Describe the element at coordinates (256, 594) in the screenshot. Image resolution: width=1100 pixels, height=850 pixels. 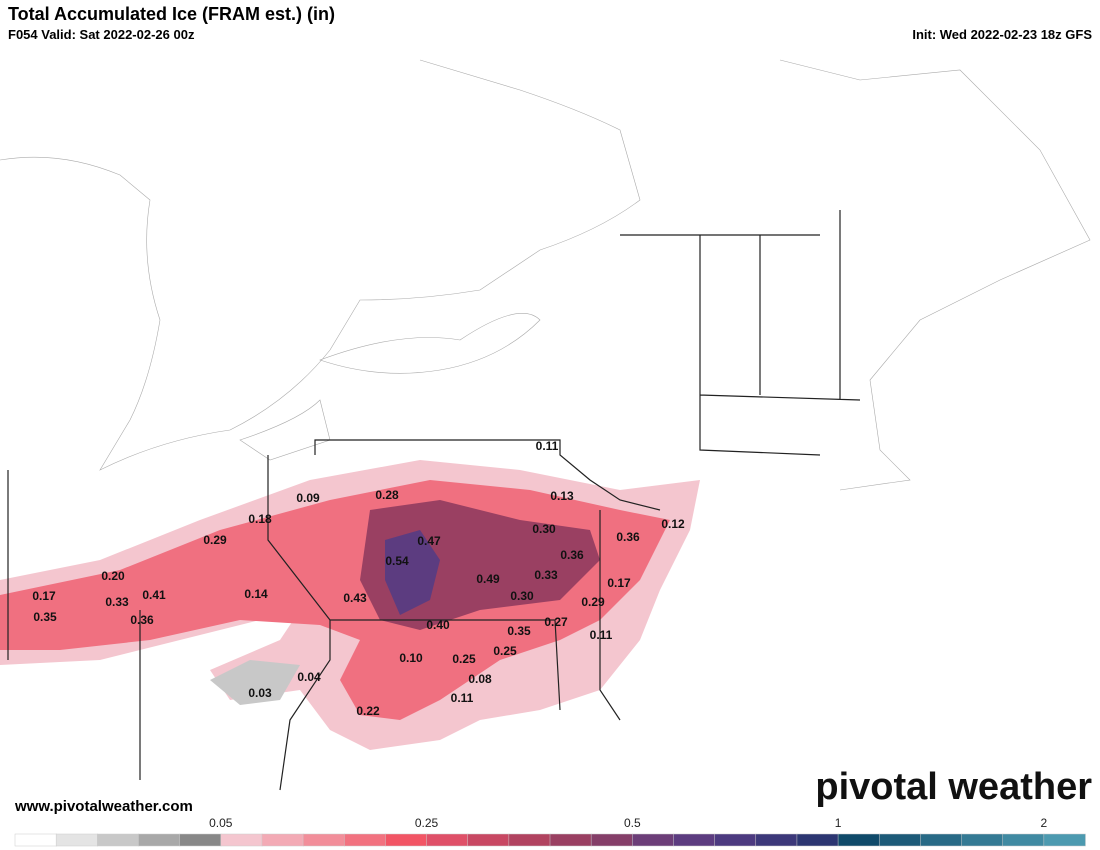
I see `point-label: 0.14` at that location.